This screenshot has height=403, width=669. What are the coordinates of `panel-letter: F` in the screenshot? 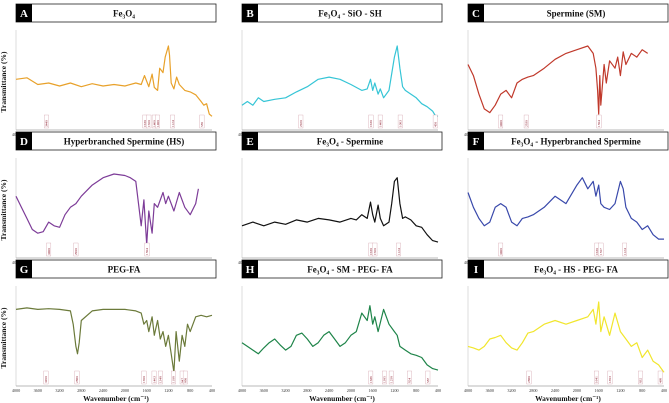 It's located at (476, 142).